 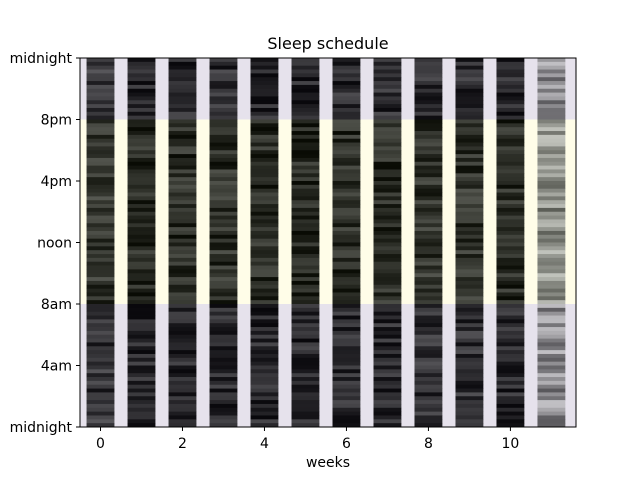 I want to click on x-axis-label: weeks, so click(x=328, y=463).